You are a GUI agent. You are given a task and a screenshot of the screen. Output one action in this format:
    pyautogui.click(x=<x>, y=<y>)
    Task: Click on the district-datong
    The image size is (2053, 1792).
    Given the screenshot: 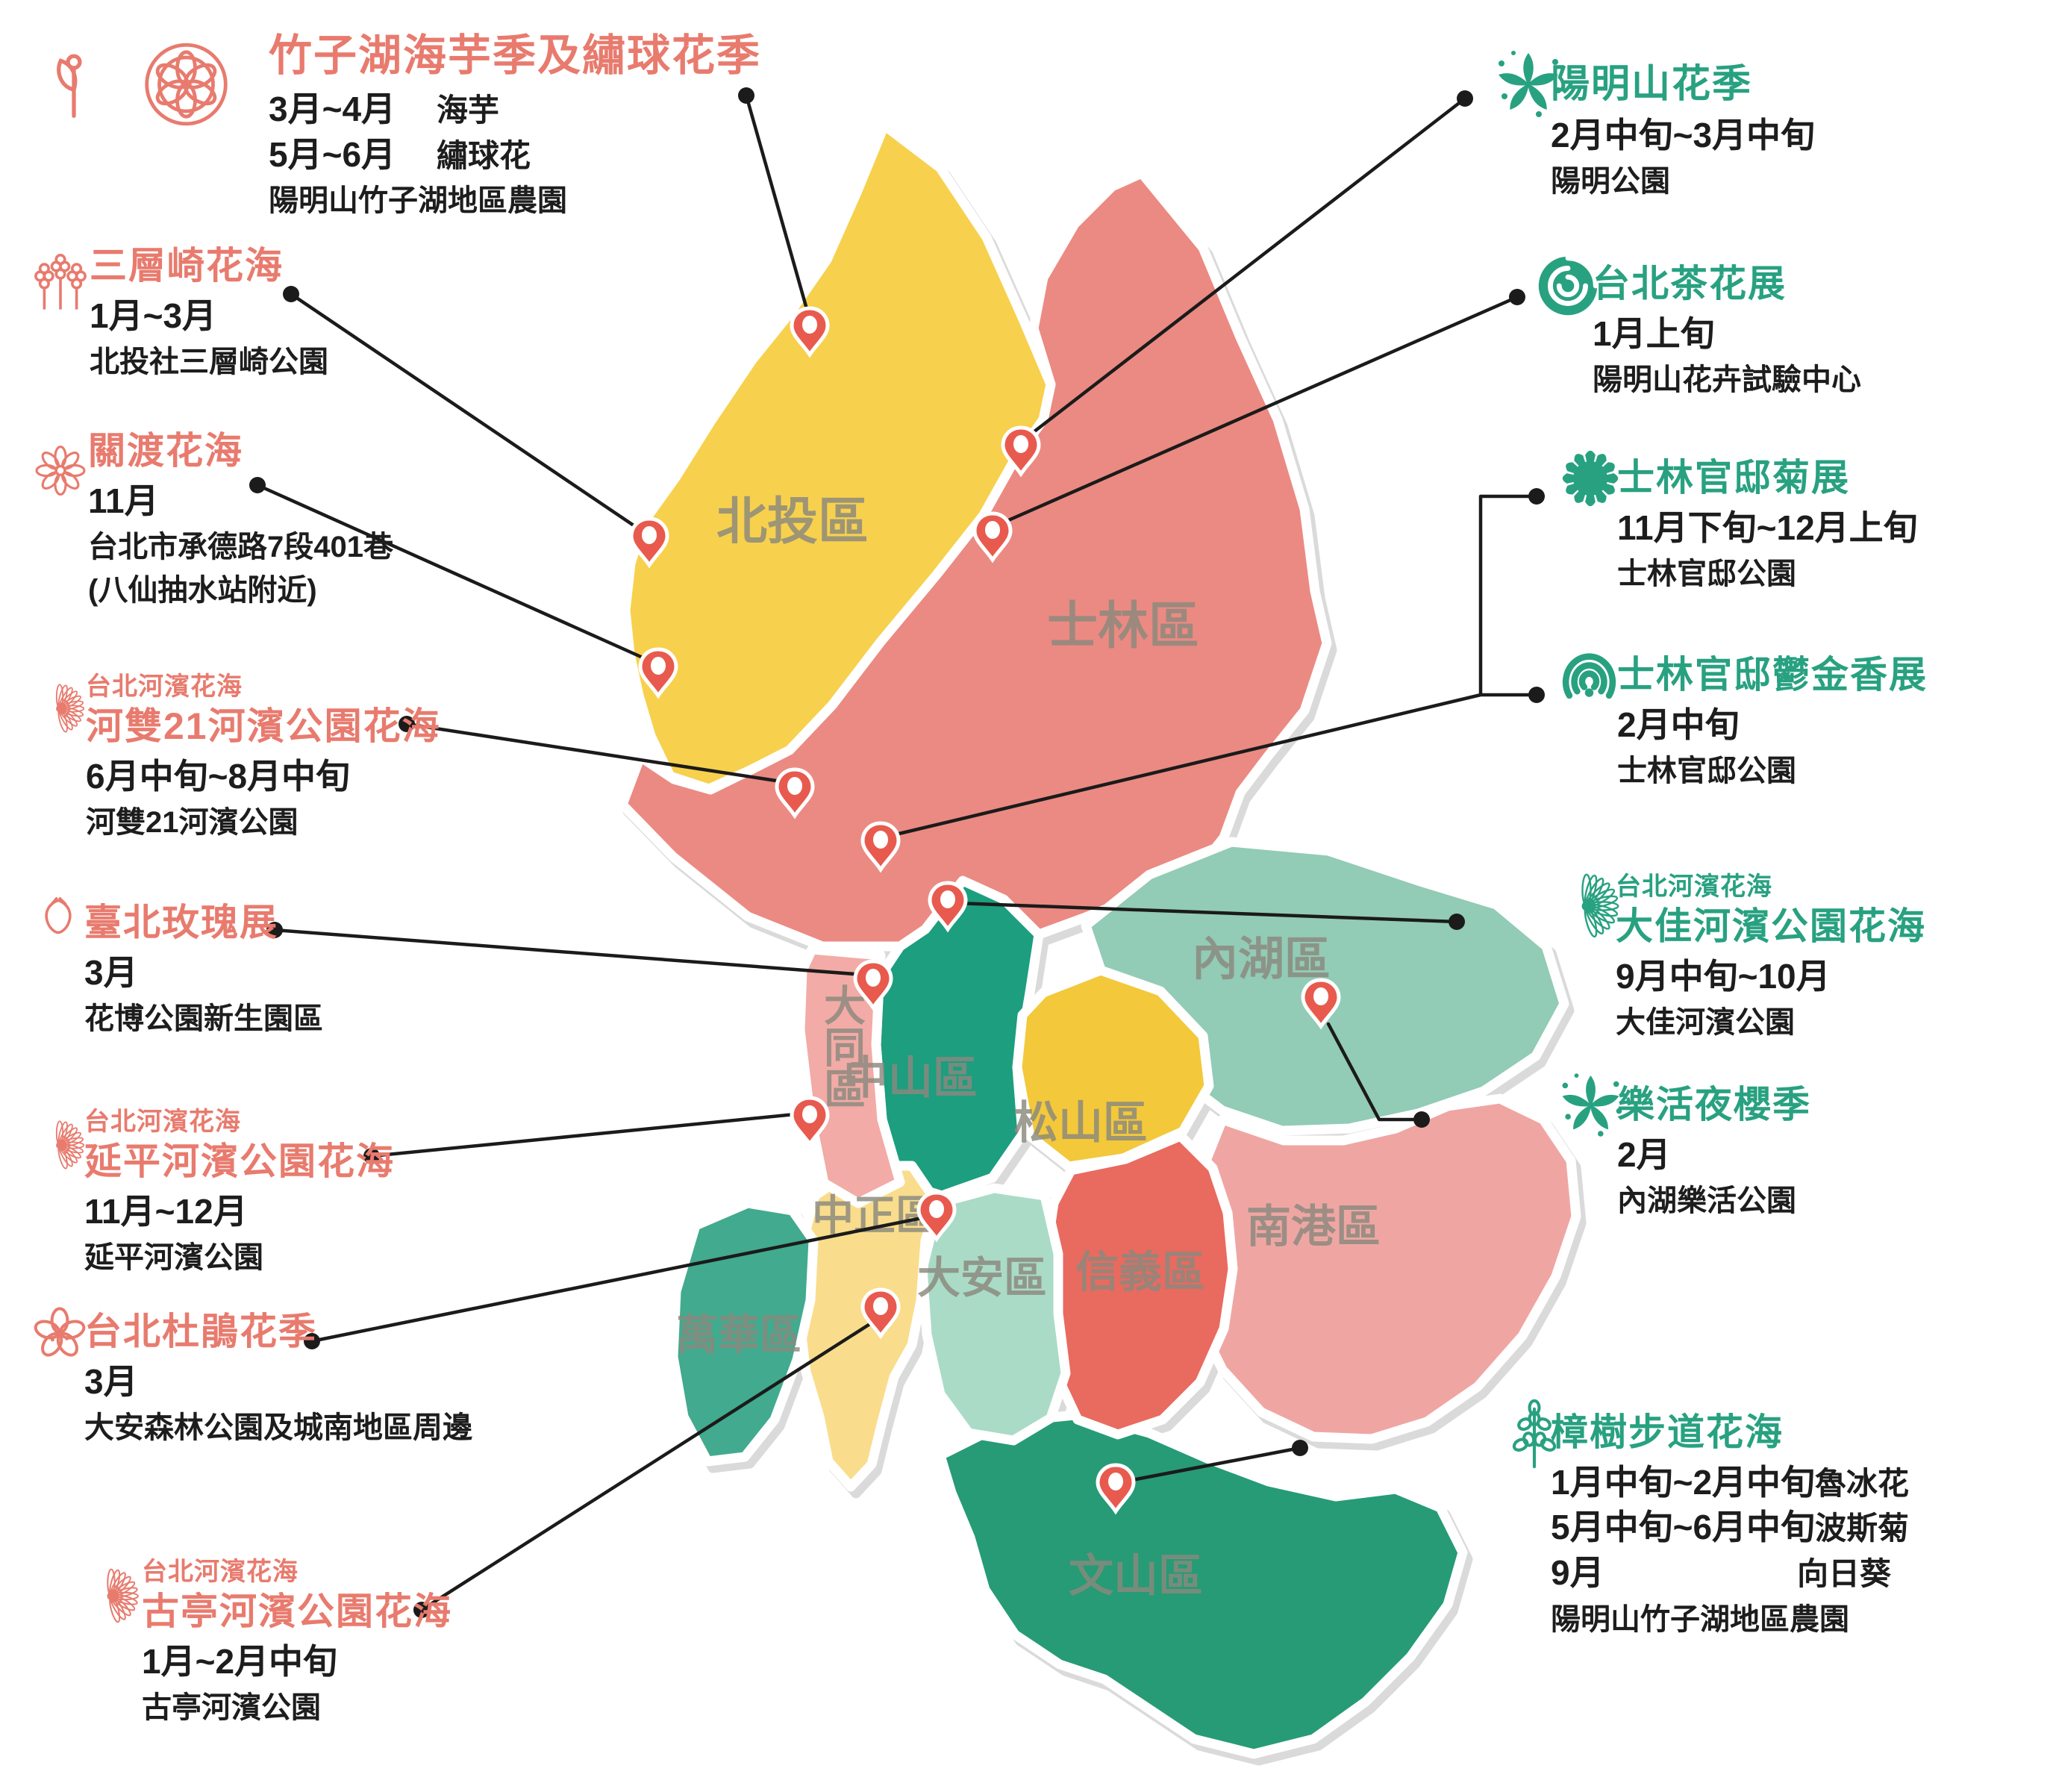 What is the action you would take?
    pyautogui.click(x=850, y=1076)
    